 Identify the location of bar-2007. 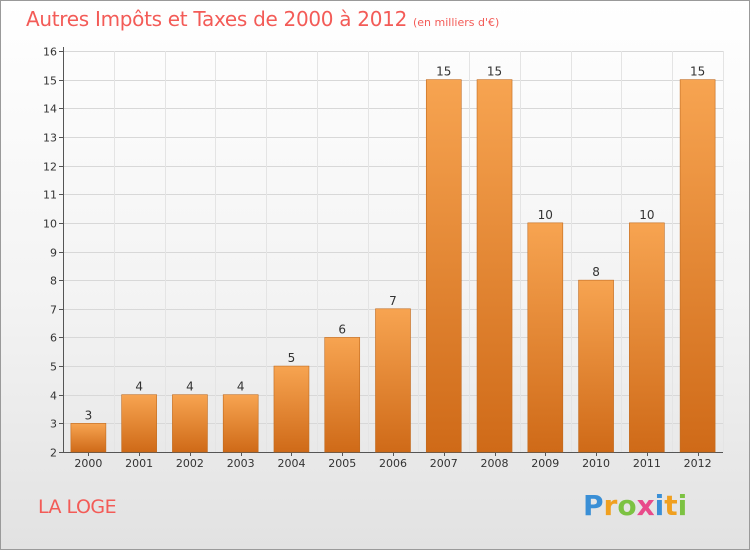
(443, 266).